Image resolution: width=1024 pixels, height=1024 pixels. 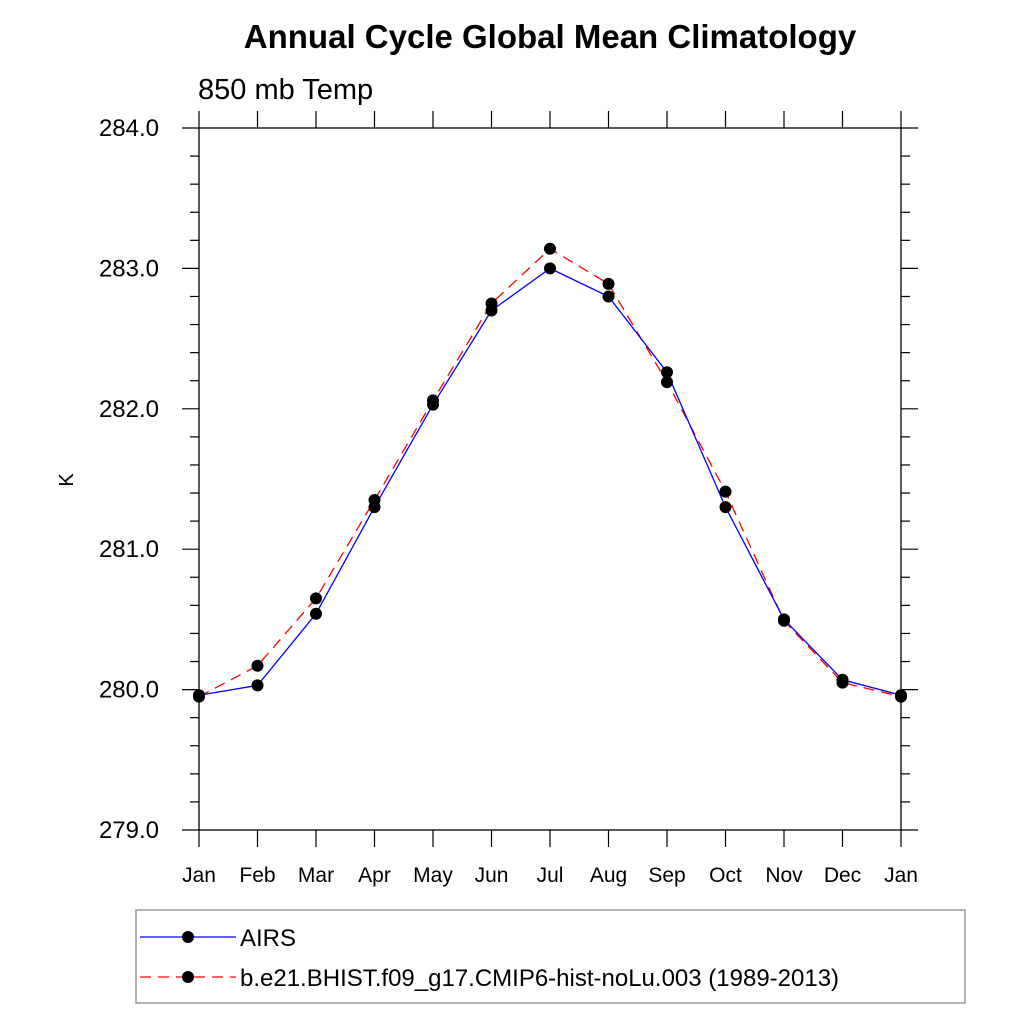 I want to click on y-tick-label: 283.0, so click(x=129, y=268).